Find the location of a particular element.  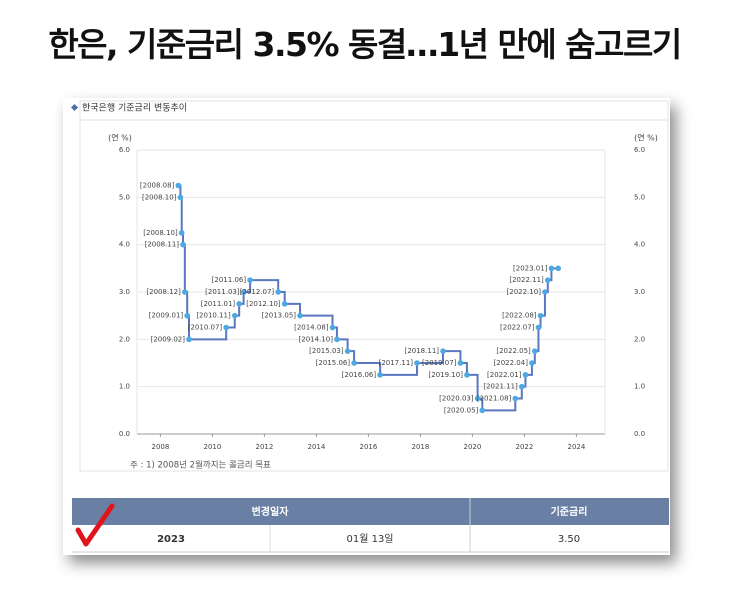

y2-tick-label: 0.0 is located at coordinates (639, 434).